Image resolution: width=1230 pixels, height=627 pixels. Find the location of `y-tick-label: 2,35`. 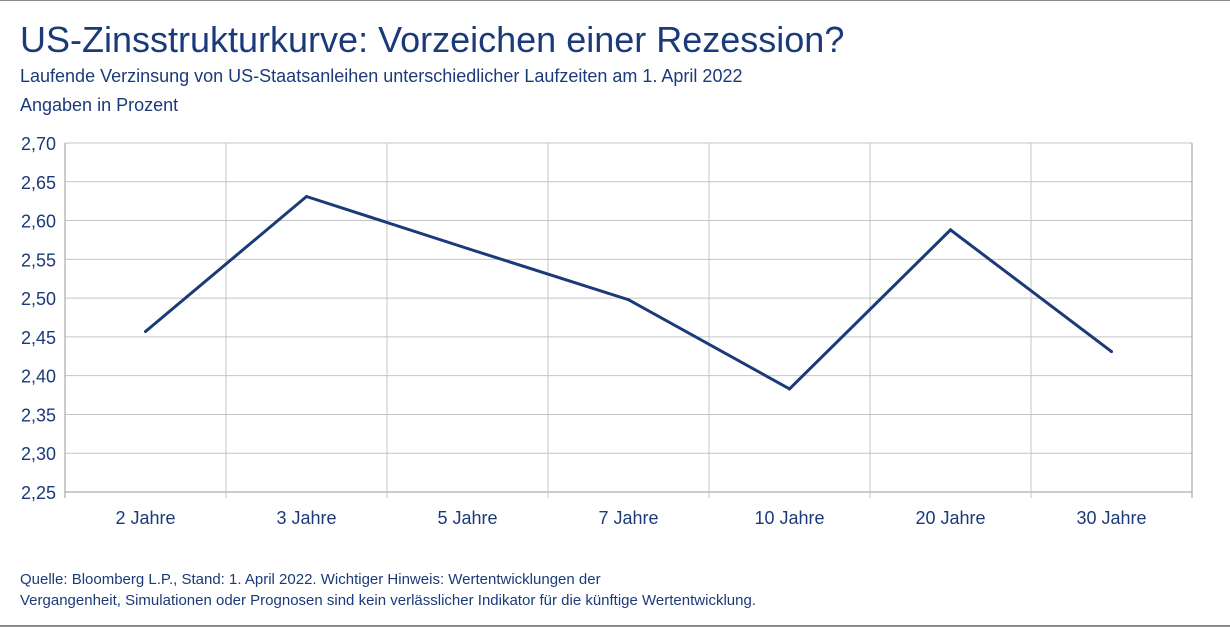

y-tick-label: 2,35 is located at coordinates (38, 415).